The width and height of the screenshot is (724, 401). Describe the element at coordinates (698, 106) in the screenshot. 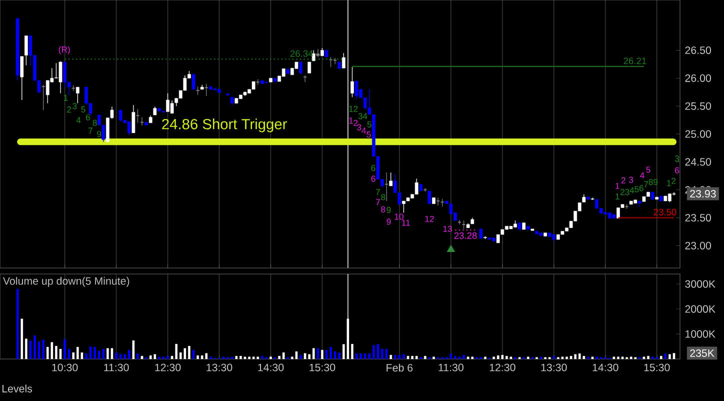

I see `y-tick-label: 25.50` at that location.